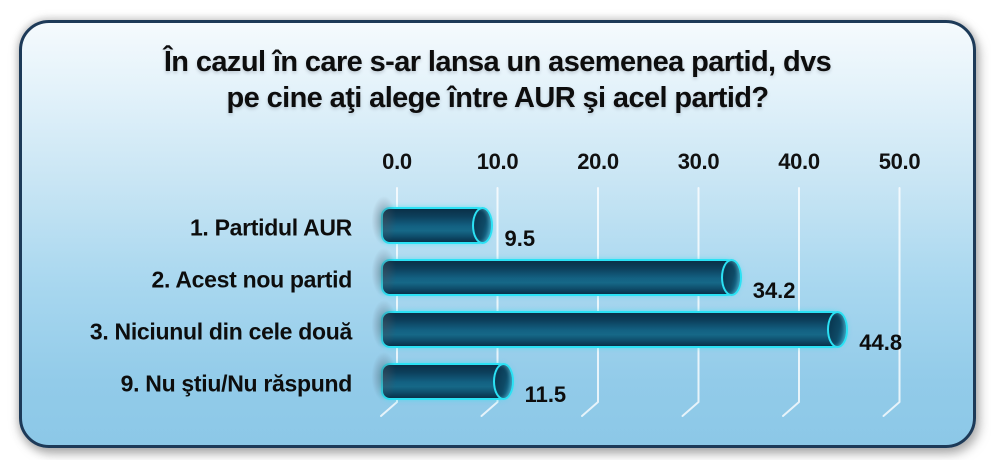  Describe the element at coordinates (520, 238) in the screenshot. I see `value-label: 9.5` at that location.